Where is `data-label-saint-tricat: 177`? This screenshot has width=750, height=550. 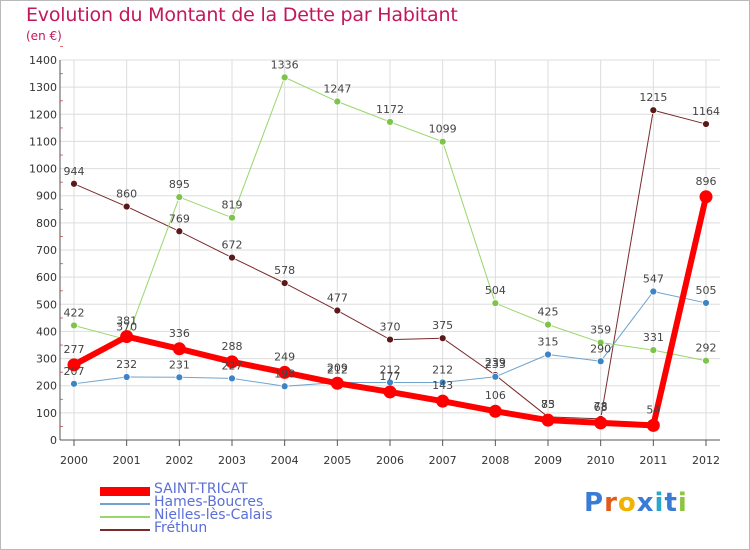 data-label-saint-tricat: 177 is located at coordinates (390, 376).